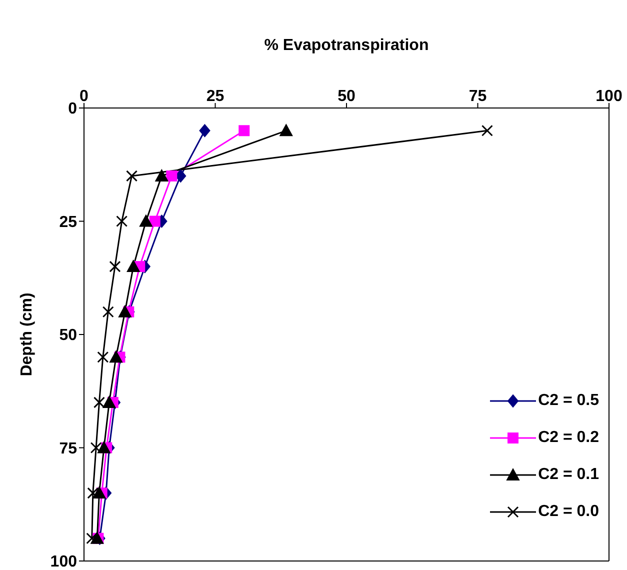  I want to click on x-tick-label: 50, so click(347, 96).